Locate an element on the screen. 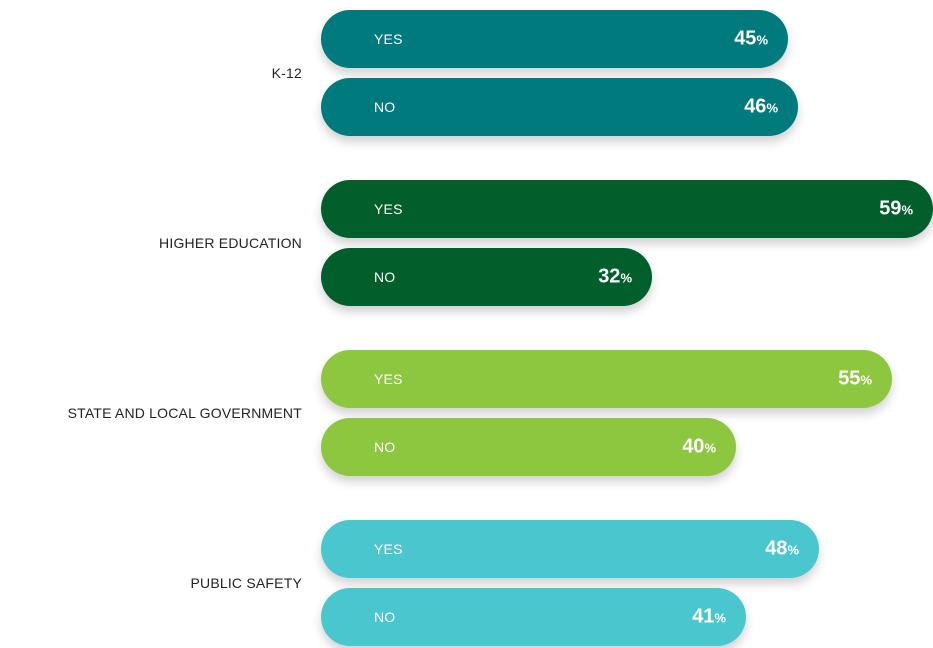  bar-value-label: 59% is located at coordinates (896, 209).